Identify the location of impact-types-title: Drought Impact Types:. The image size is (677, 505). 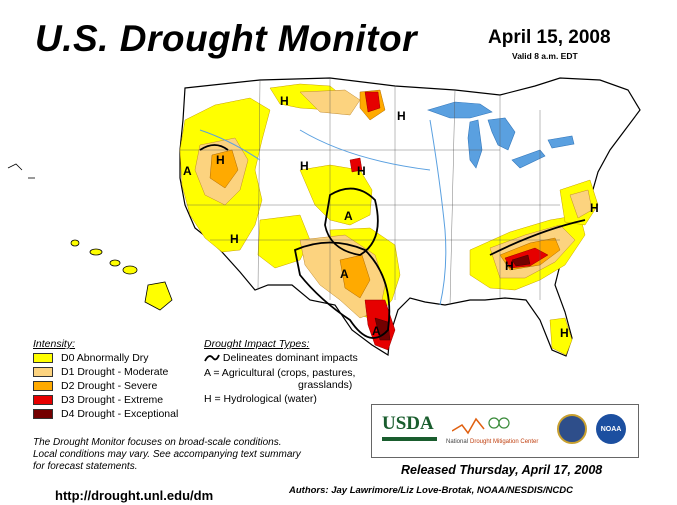
(257, 344).